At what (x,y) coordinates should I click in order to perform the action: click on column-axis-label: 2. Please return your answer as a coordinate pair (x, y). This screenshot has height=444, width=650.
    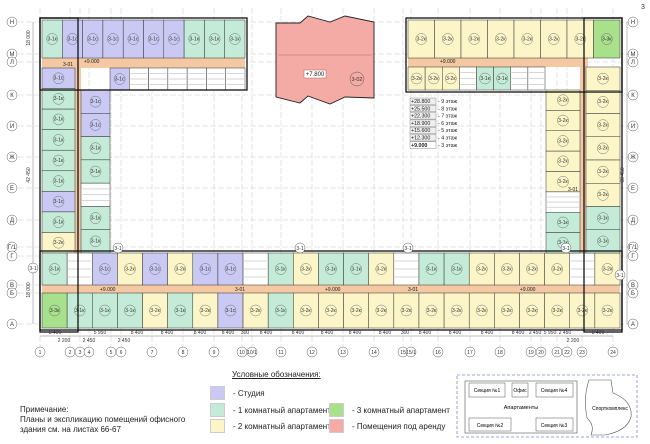
    Looking at the image, I should click on (70, 353).